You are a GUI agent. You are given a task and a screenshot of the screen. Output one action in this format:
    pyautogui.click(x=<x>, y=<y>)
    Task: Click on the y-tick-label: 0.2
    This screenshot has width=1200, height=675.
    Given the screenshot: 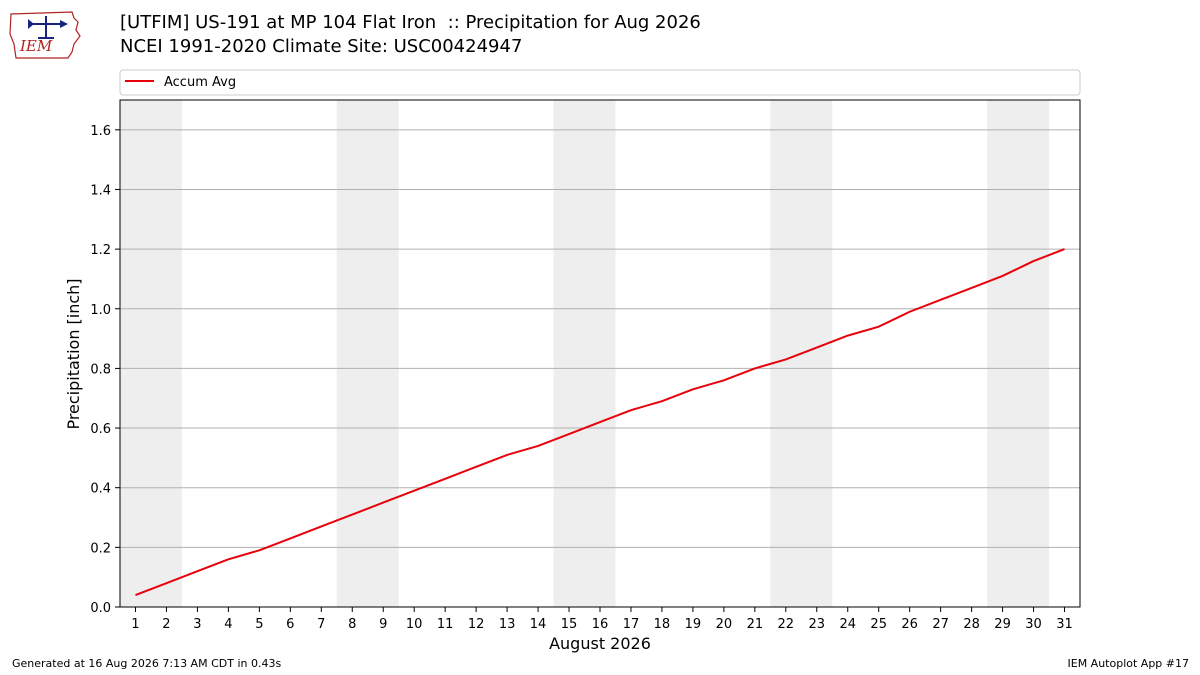 What is the action you would take?
    pyautogui.click(x=100, y=548)
    